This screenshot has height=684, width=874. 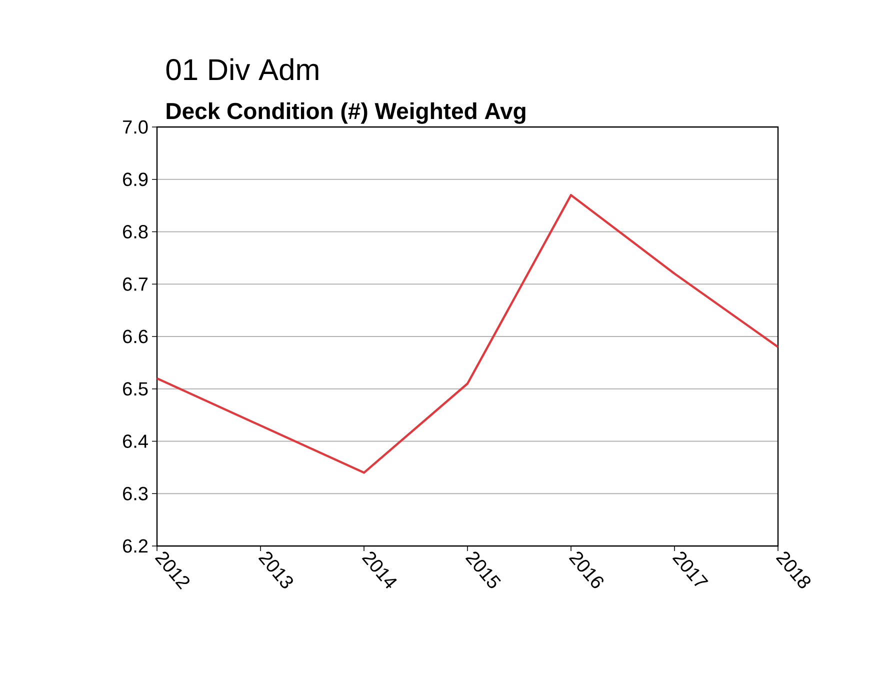 What do you see at coordinates (135, 127) in the screenshot?
I see `y-tick-label: 7.0` at bounding box center [135, 127].